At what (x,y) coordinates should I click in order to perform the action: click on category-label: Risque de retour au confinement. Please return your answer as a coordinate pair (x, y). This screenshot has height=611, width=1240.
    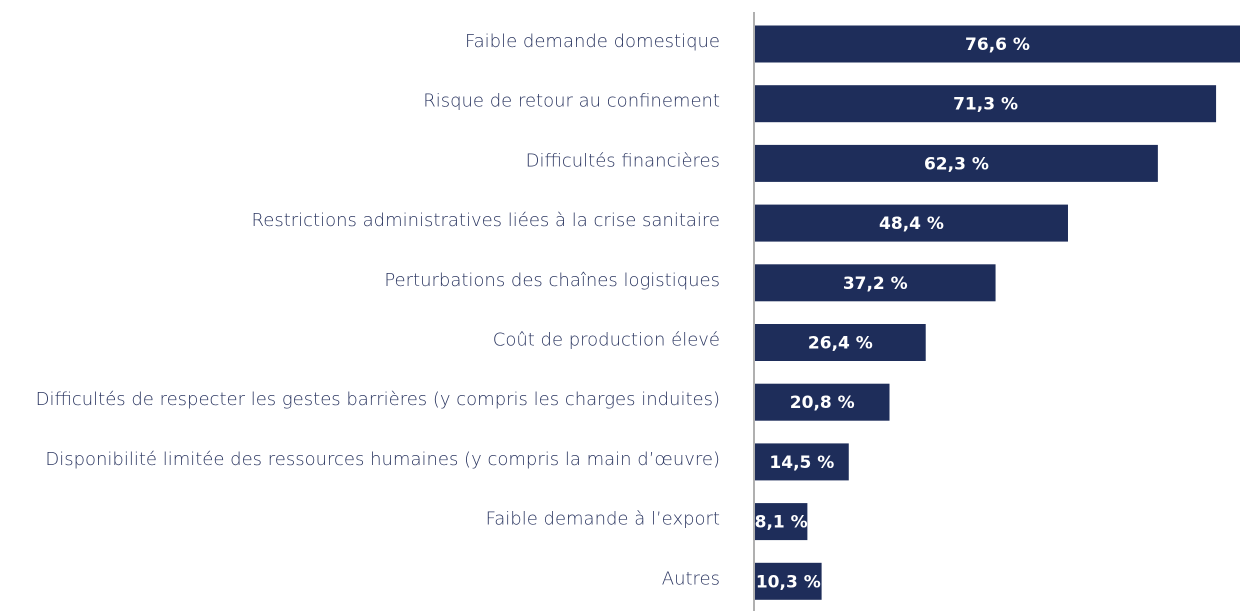
    Looking at the image, I should click on (571, 101).